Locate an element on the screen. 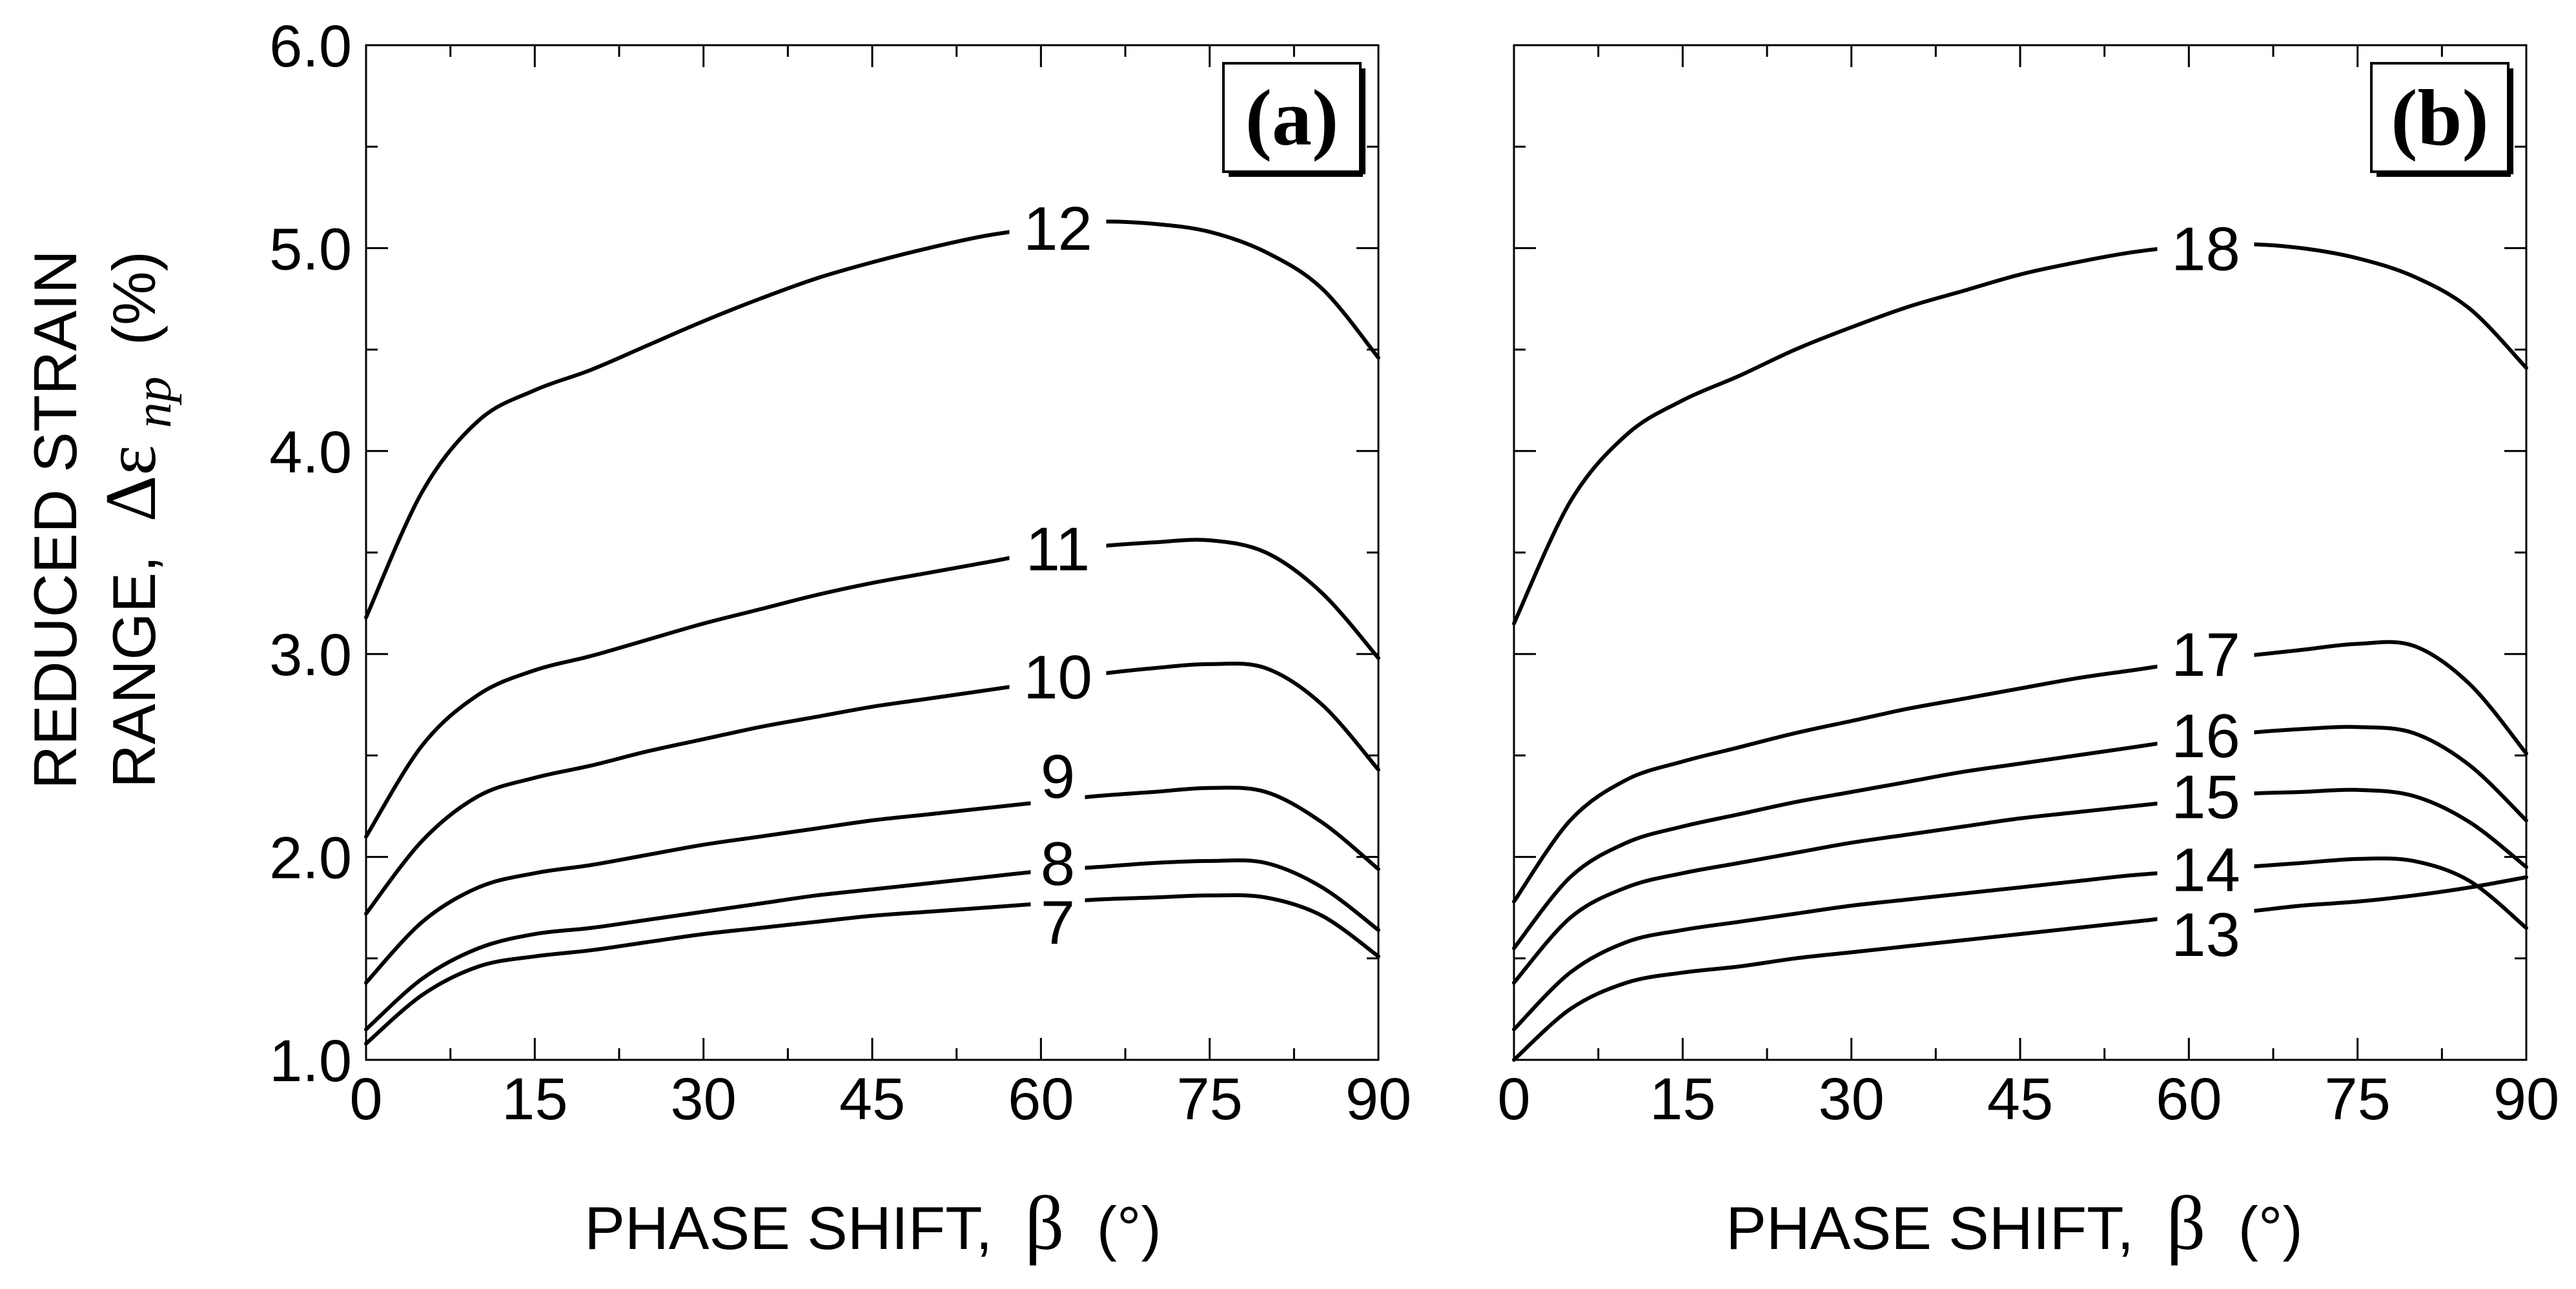 The image size is (2576, 1289). x-axis-title-b-unit: (°) is located at coordinates (2270, 1228).